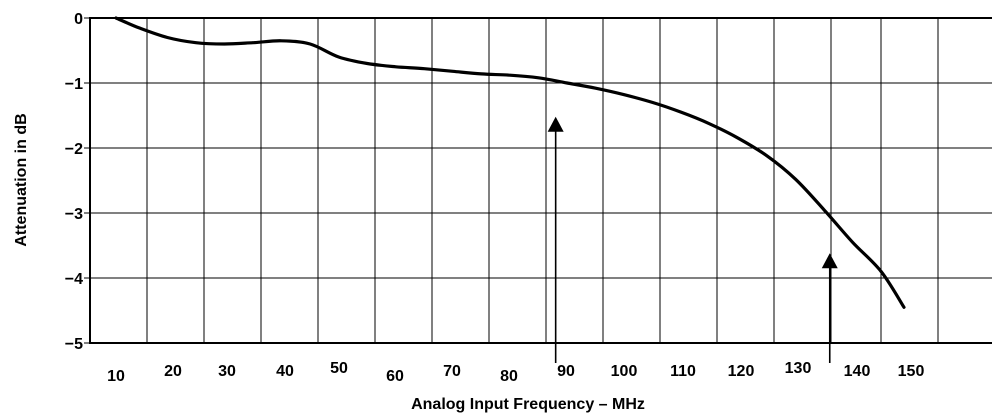 This screenshot has width=992, height=415. What do you see at coordinates (911, 371) in the screenshot?
I see `x-tick-label: 150` at bounding box center [911, 371].